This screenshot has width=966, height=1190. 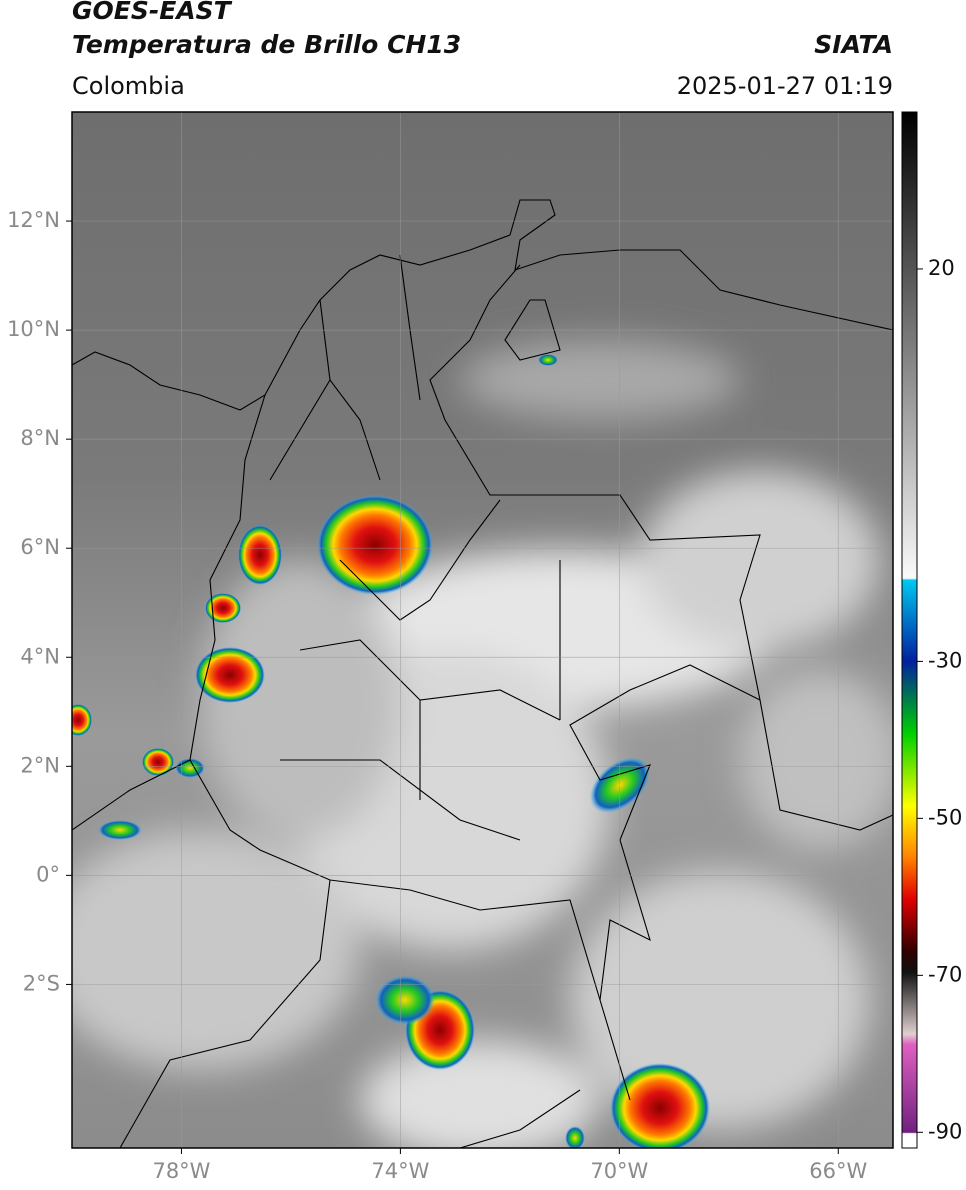 I want to click on region: Colombia, so click(x=128, y=86).